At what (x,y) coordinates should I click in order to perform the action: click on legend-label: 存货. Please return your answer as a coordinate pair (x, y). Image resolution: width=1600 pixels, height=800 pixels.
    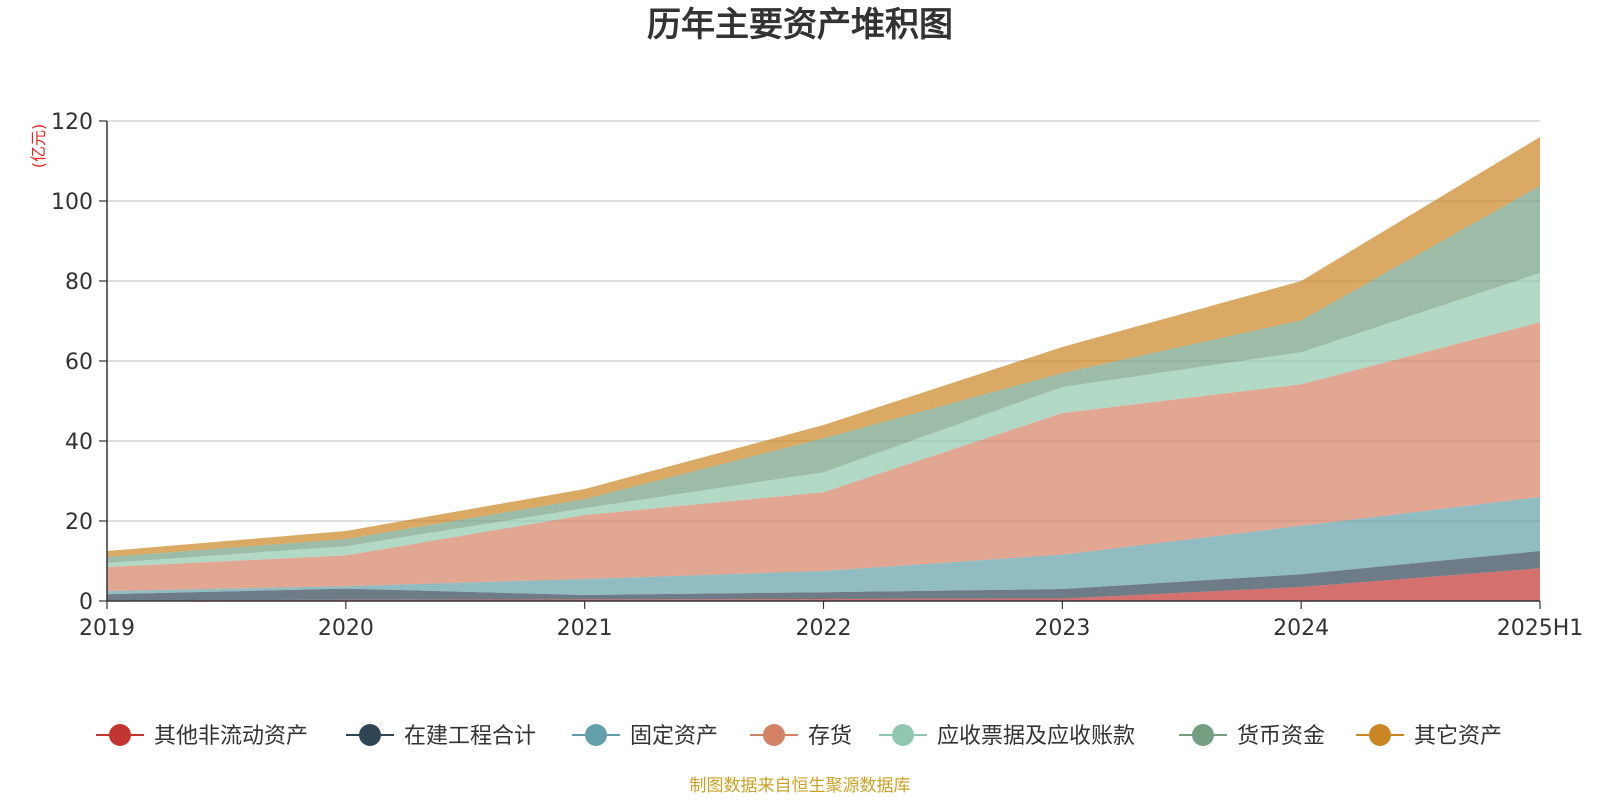
    Looking at the image, I should click on (830, 736).